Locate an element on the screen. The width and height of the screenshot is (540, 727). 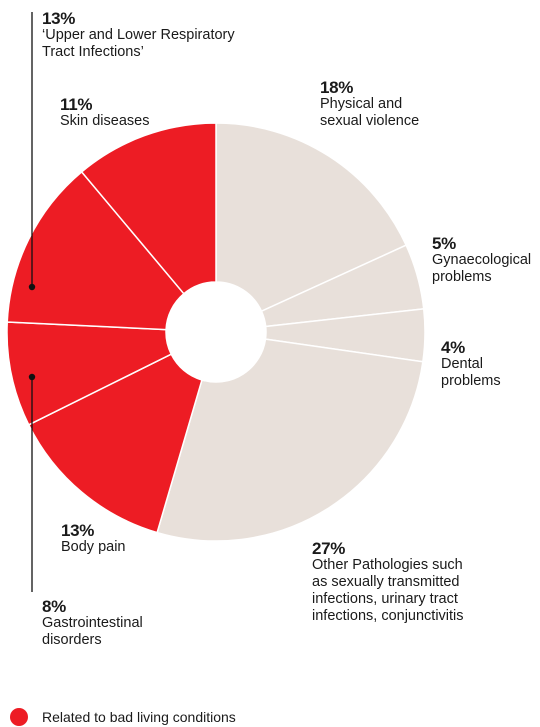
label-other-pathologies-line-2: as sexually transmitted is located at coordinates (386, 582).